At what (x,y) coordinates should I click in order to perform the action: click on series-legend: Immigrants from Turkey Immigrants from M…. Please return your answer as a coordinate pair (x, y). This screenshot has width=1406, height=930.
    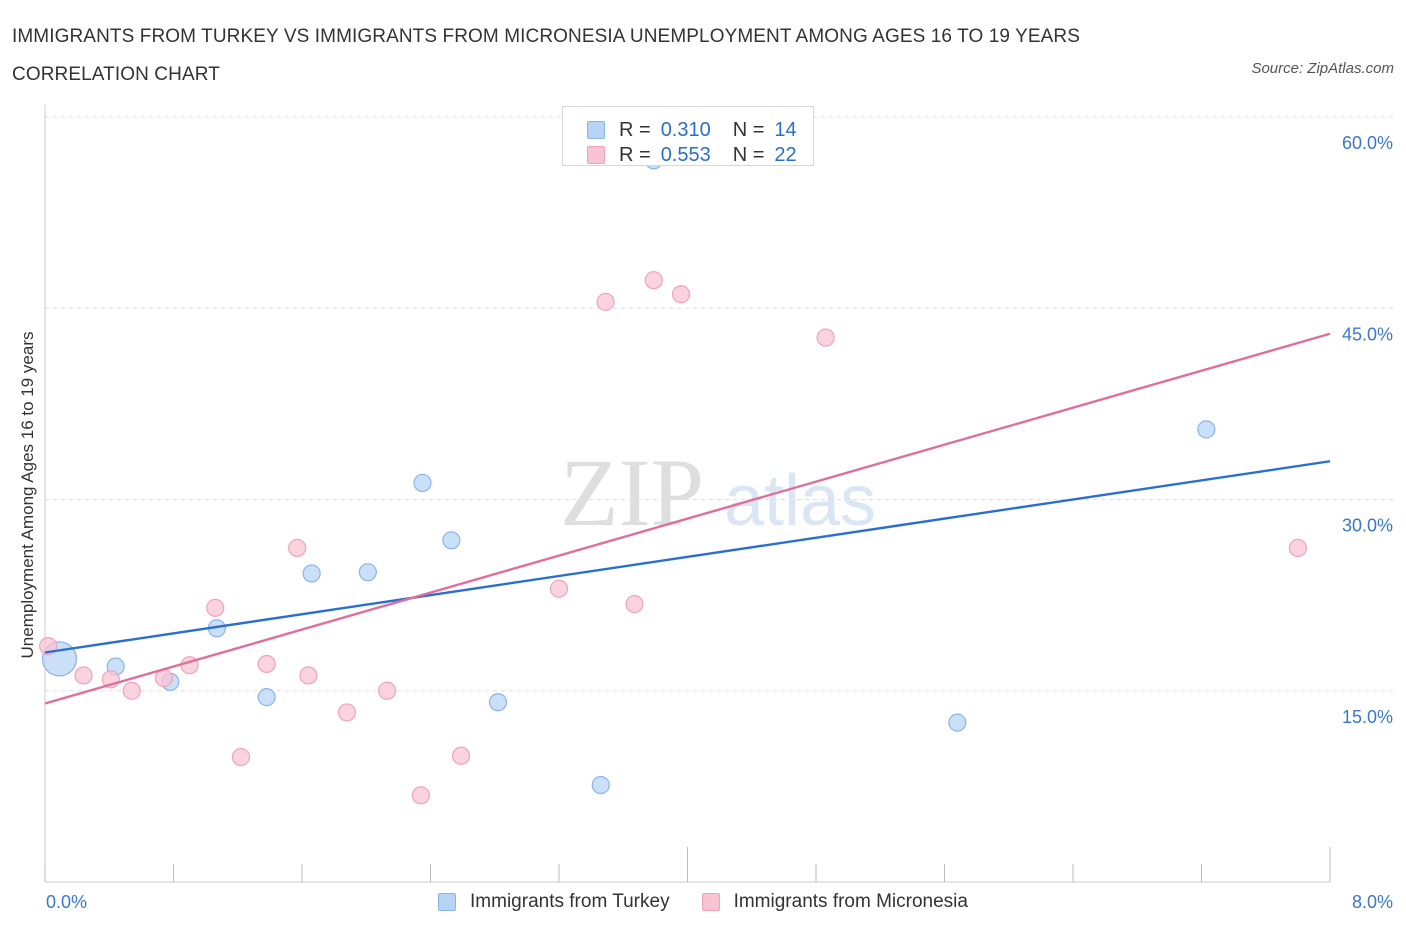
    Looking at the image, I should click on (703, 902).